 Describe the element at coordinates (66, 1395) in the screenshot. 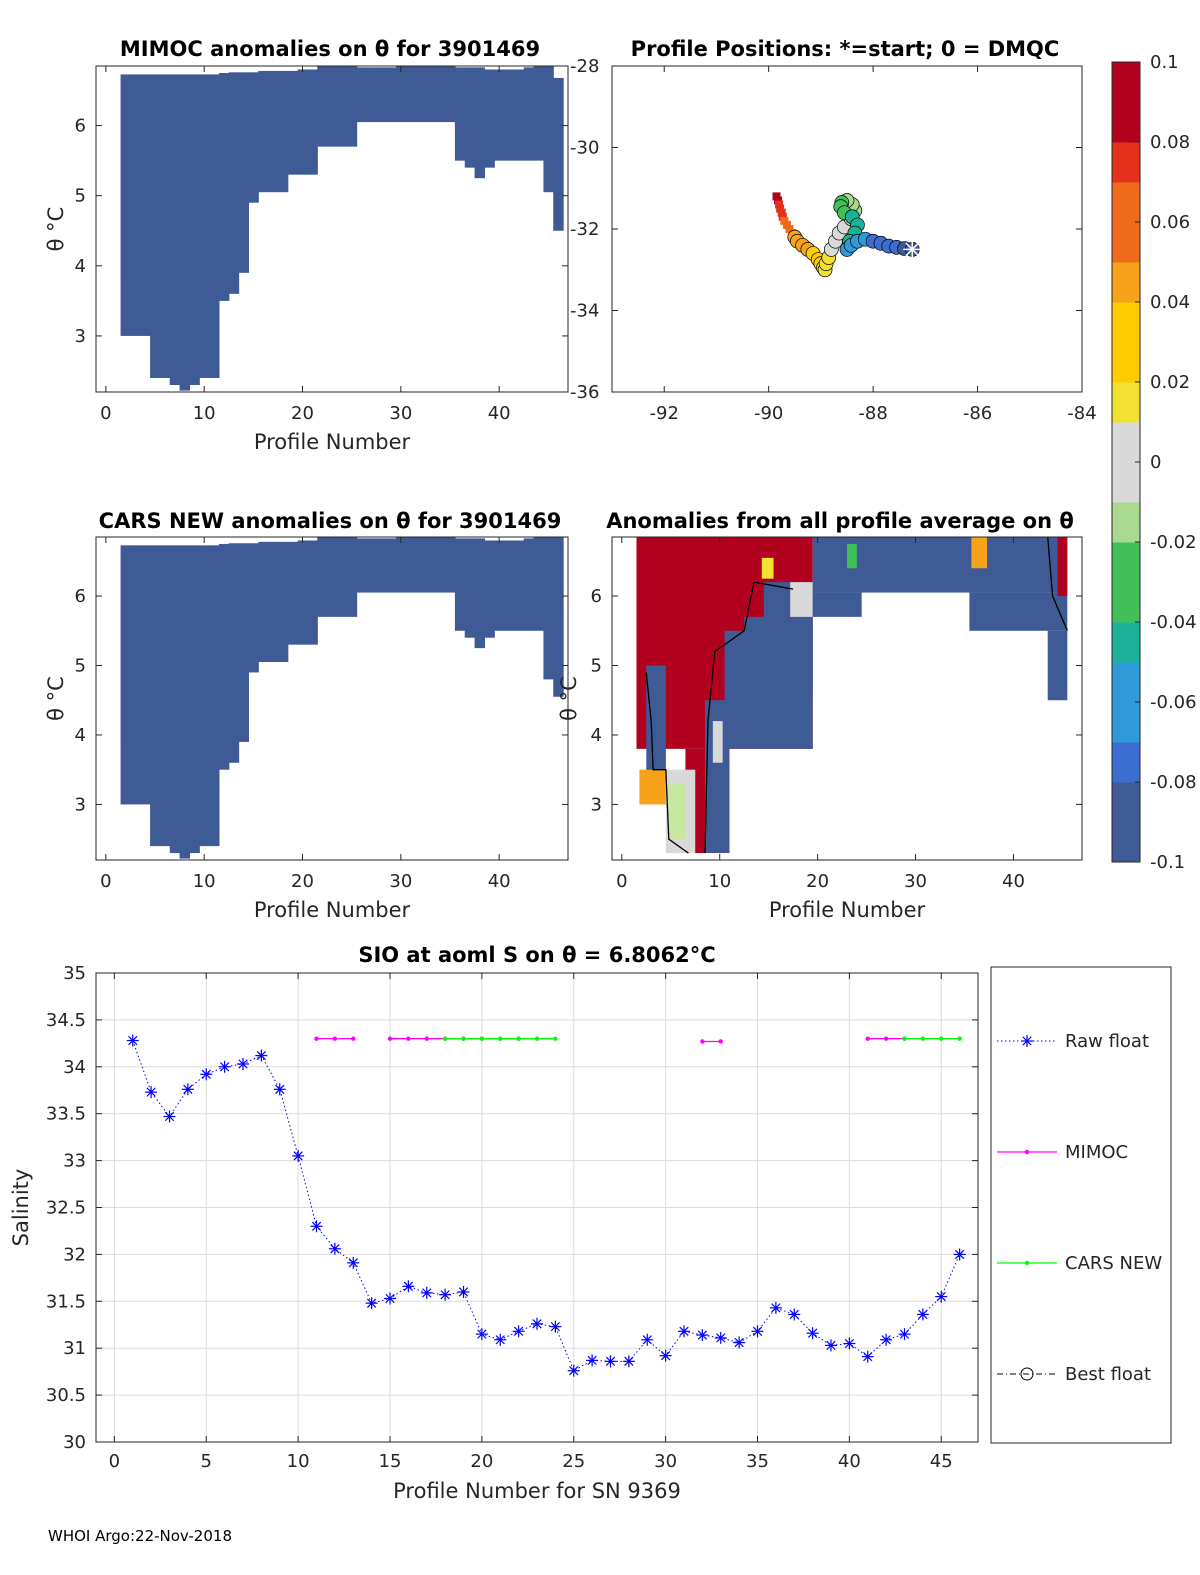

I see `y-tick-label: 30.5` at that location.